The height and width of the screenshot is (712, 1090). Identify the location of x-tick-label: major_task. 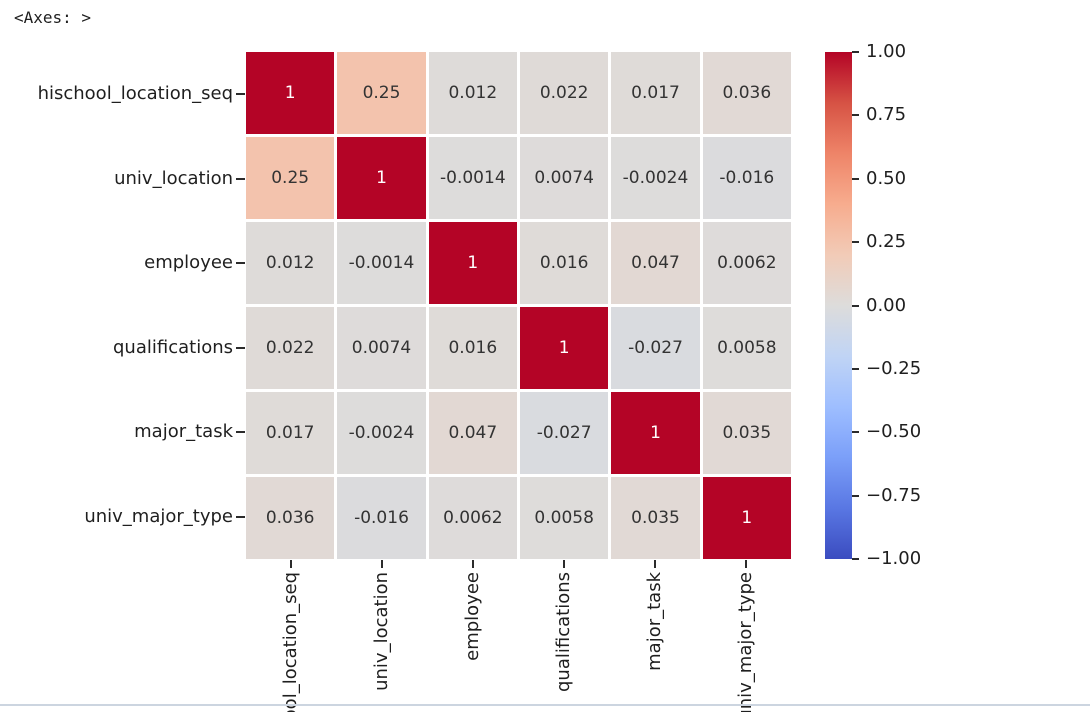
(654, 621).